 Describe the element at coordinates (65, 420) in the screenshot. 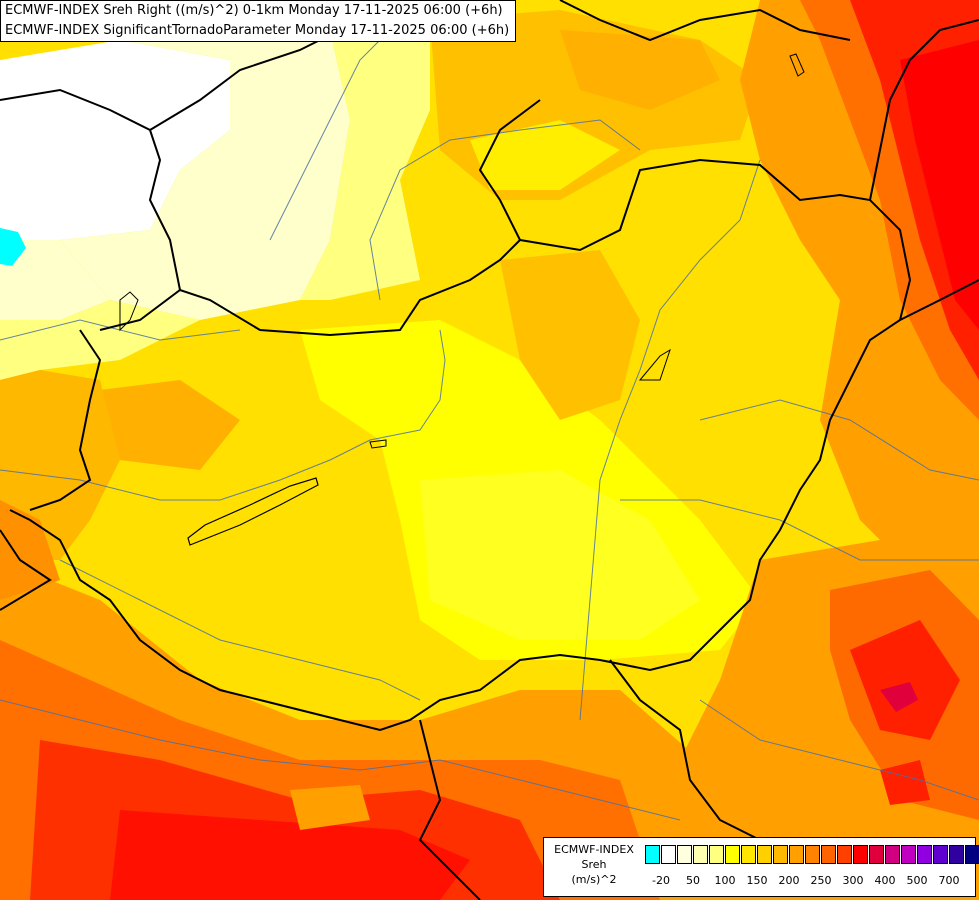

I see `border-austria` at that location.